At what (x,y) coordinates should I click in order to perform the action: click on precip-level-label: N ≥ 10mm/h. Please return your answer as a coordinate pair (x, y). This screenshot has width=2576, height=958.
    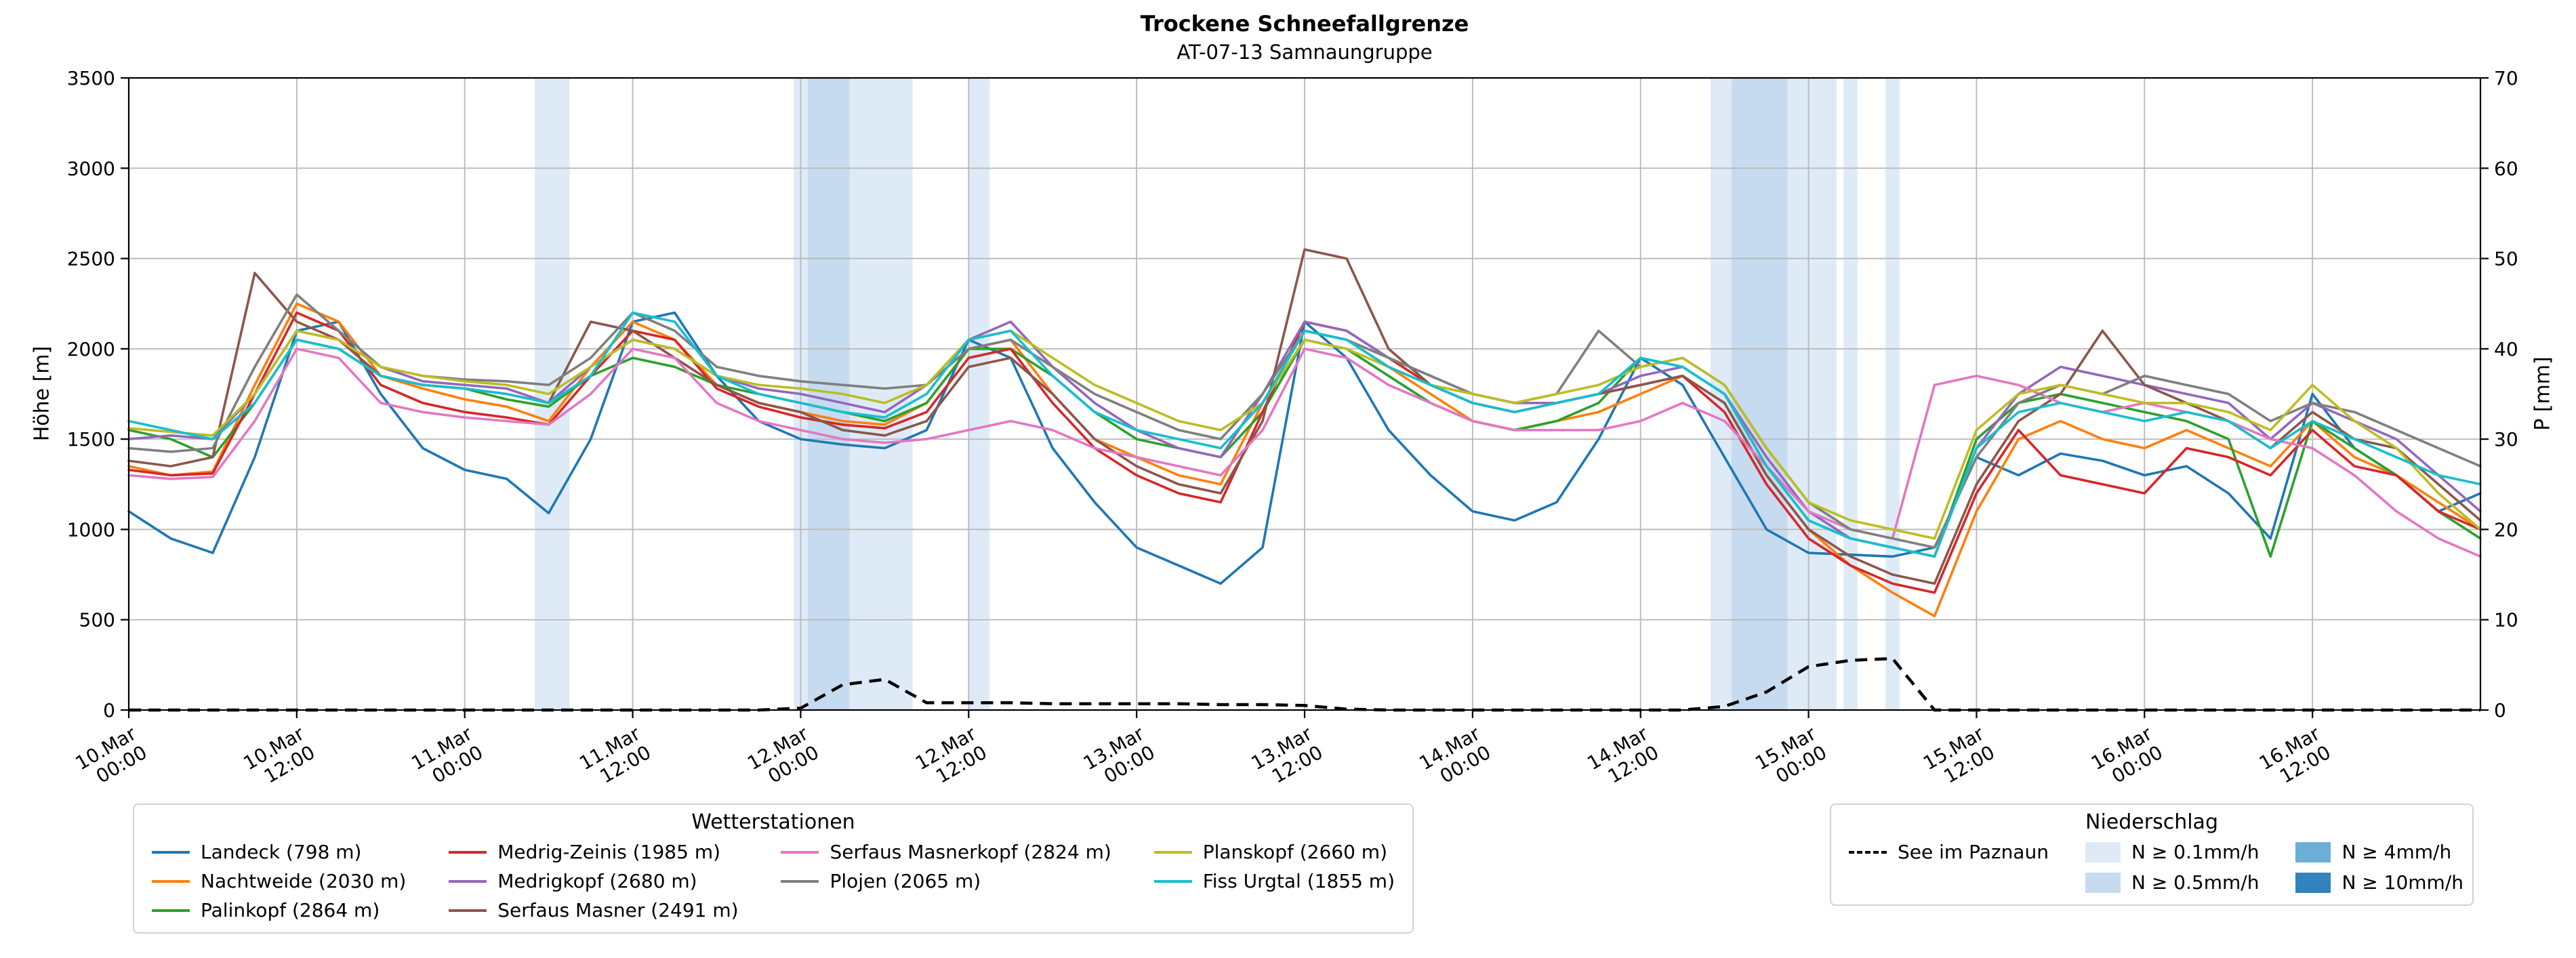
    Looking at the image, I should click on (2403, 882).